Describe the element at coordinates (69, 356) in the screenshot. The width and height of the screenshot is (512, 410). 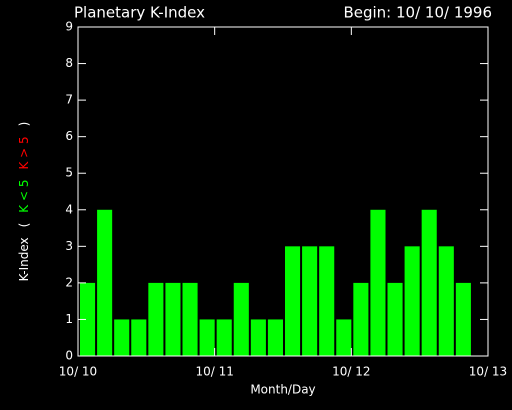
I see `y-tick-label: 0` at that location.